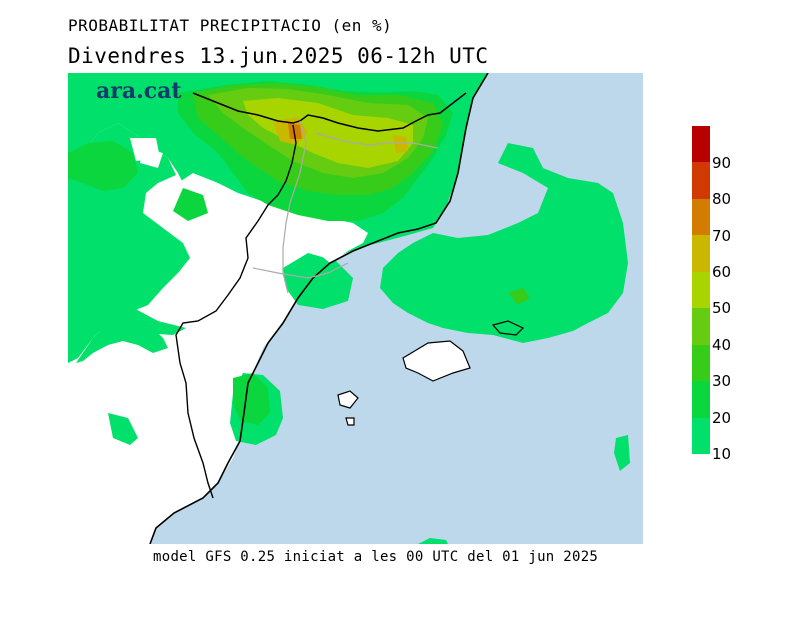 The image size is (800, 617). Describe the element at coordinates (722, 163) in the screenshot. I see `legend-label-90: 90` at that location.